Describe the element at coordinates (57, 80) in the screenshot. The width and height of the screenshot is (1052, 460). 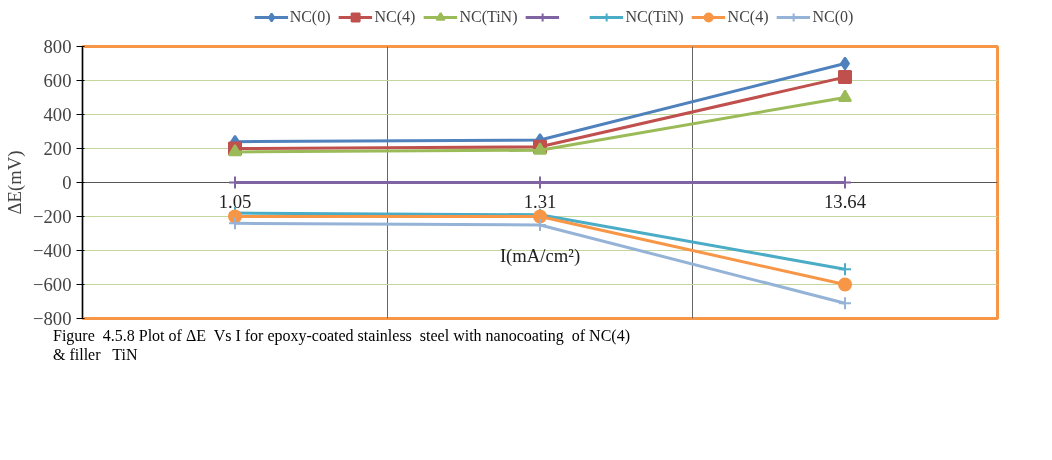
I see `y-tick-label: 600` at that location.